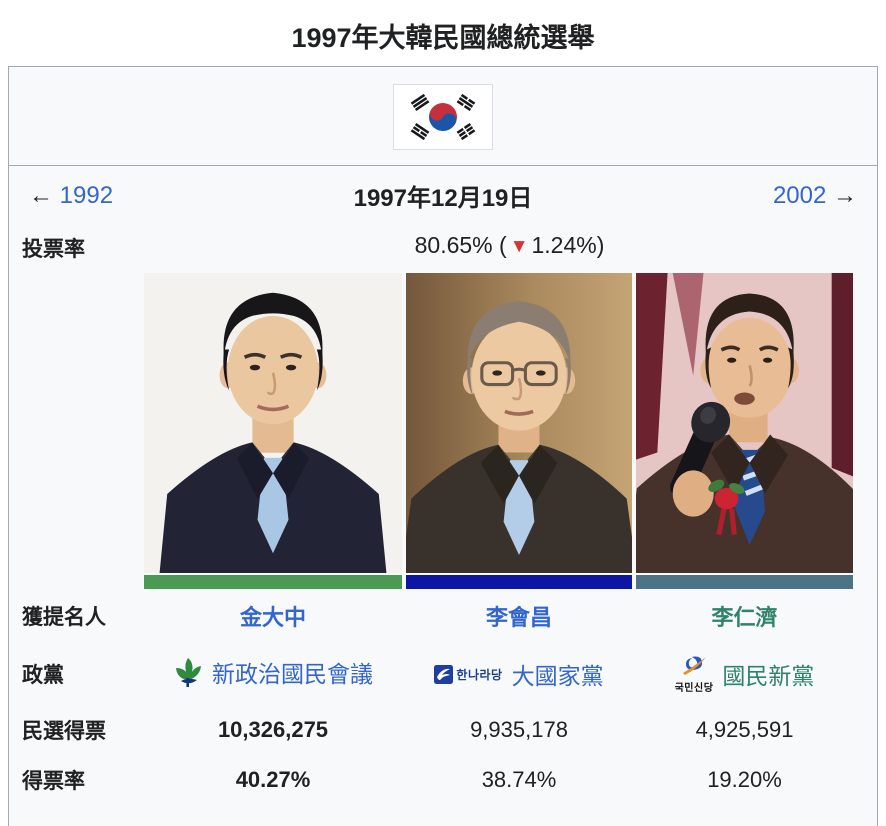 This screenshot has height=826, width=886. I want to click on party-link-new-peoples: 國民新黨, so click(768, 676).